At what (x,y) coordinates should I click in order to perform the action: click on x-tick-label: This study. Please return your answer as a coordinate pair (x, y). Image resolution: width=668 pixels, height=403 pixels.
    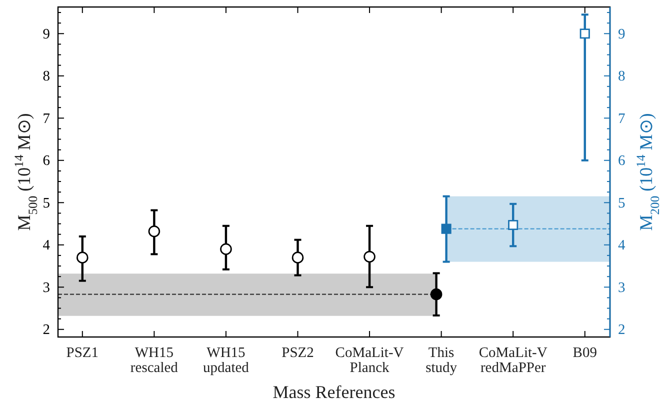
    Looking at the image, I should click on (442, 360).